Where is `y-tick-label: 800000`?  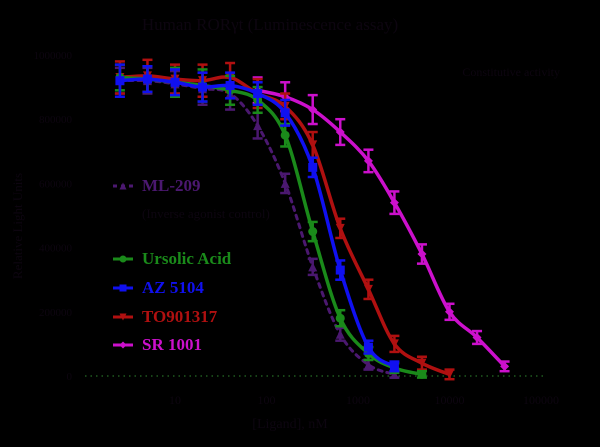 y-tick-label: 800000 is located at coordinates (56, 120).